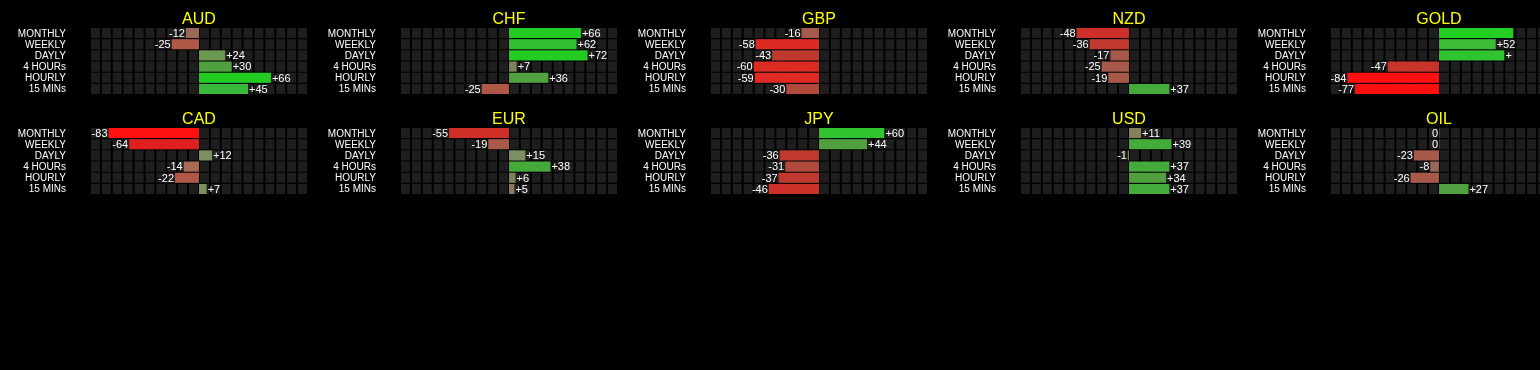 The image size is (1540, 370). I want to click on chart-title: CHF, so click(509, 18).